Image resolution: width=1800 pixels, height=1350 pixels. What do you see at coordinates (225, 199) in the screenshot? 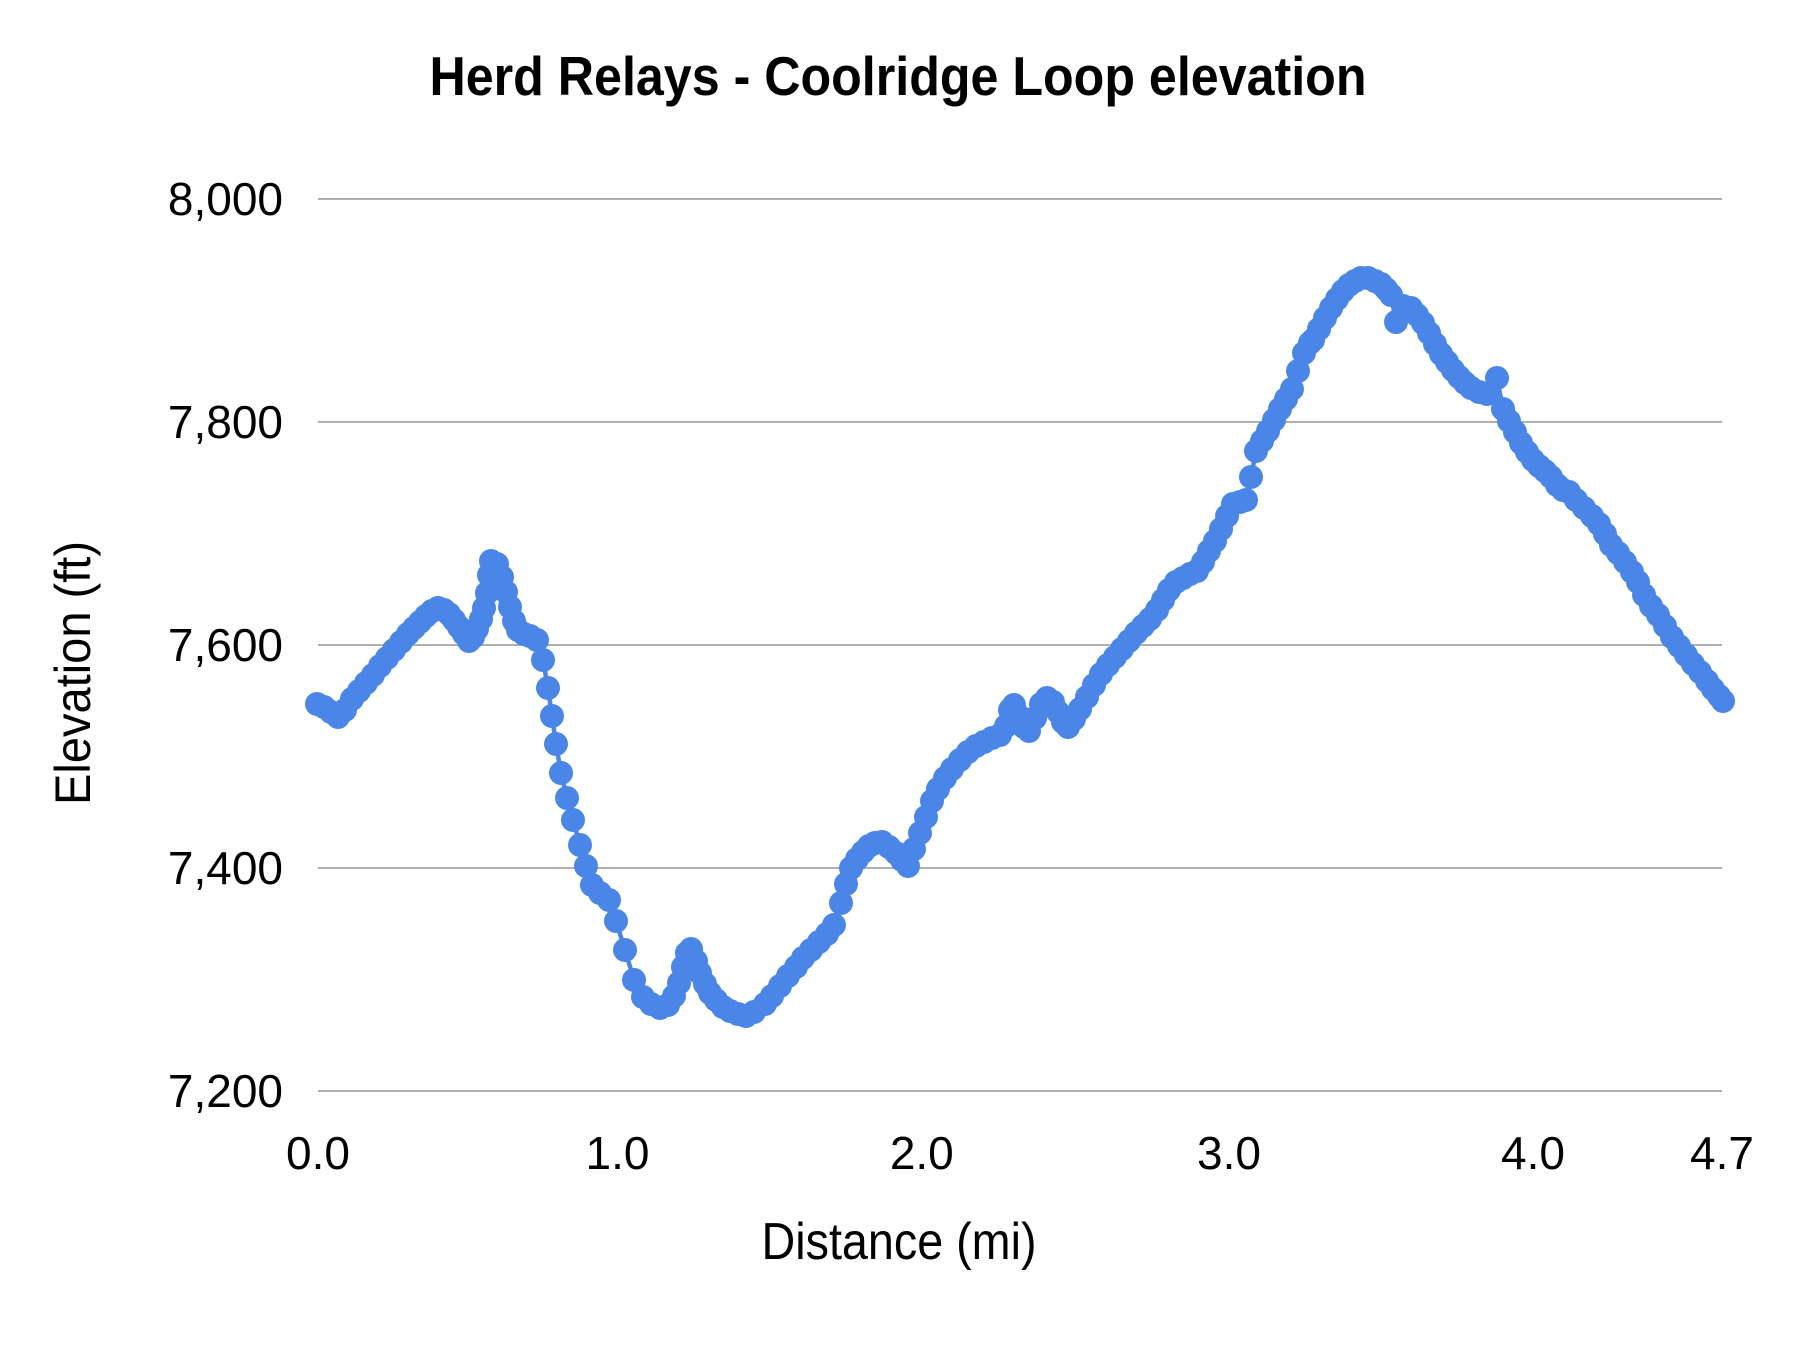
I see `svg-text: 8,000` at bounding box center [225, 199].